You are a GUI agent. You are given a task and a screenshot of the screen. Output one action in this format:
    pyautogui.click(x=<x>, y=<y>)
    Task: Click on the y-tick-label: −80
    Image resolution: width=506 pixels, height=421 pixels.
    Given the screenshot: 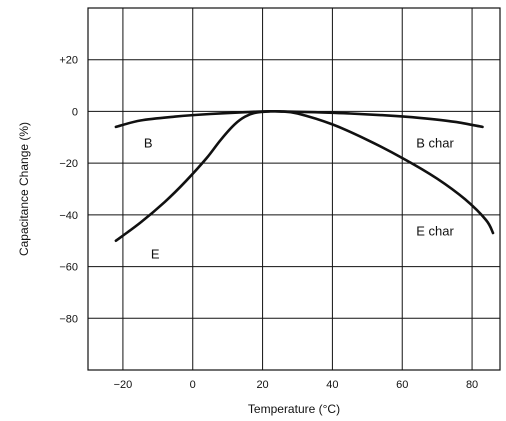 What is the action you would take?
    pyautogui.click(x=68, y=319)
    